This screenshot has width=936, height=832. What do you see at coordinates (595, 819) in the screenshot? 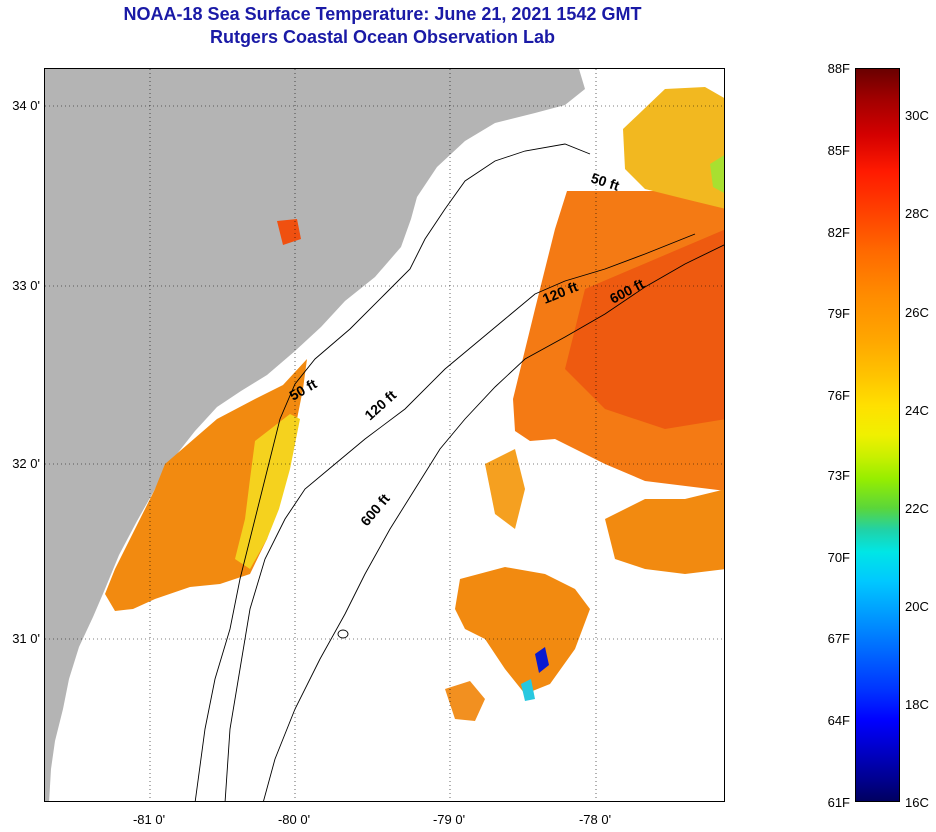
I see `lon-label-78: -78 0'` at bounding box center [595, 819].